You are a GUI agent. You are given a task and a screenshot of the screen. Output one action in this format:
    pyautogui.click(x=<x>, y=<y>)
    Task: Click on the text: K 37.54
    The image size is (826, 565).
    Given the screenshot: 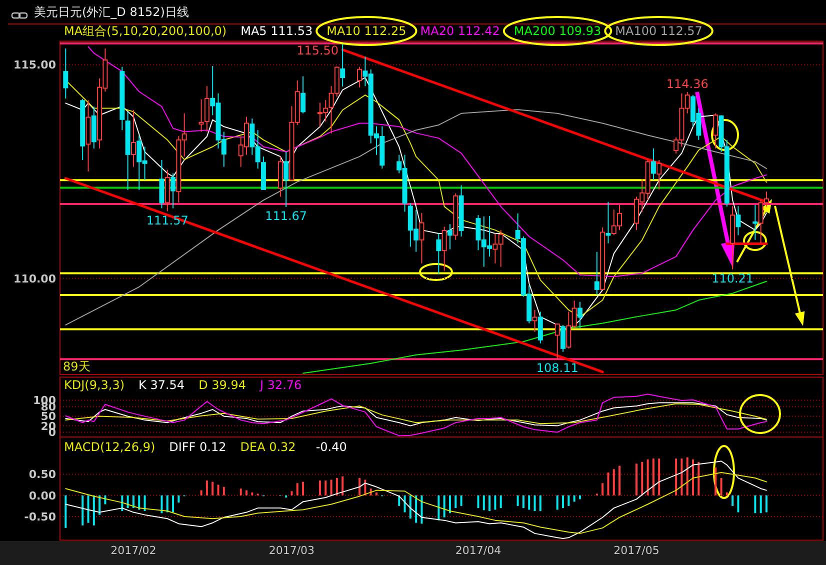 What is the action you would take?
    pyautogui.click(x=161, y=385)
    